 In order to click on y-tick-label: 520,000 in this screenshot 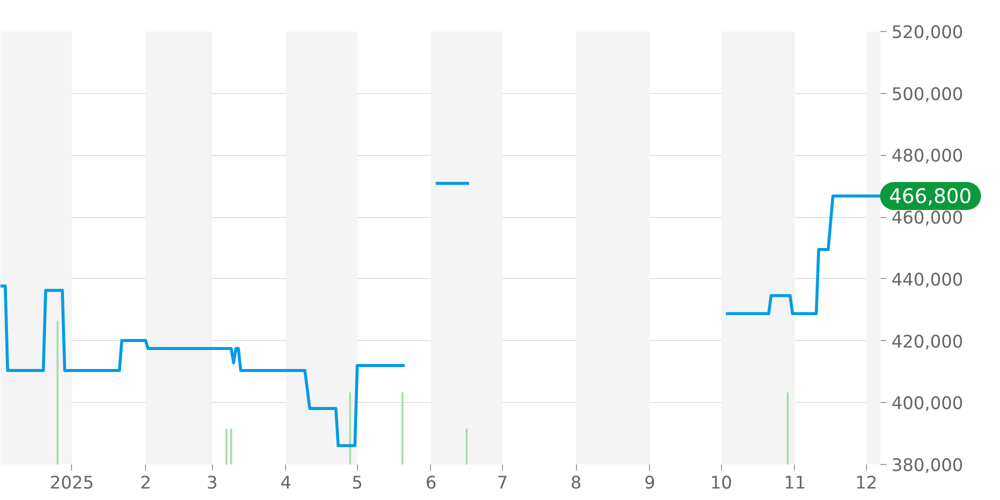, I will do `click(928, 33)`.